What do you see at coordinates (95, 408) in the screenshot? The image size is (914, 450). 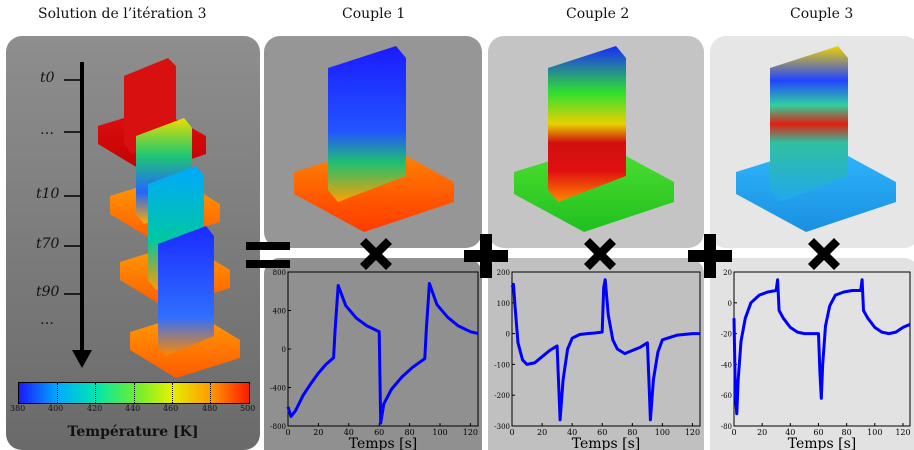 I see `colorbar-tick: 420` at bounding box center [95, 408].